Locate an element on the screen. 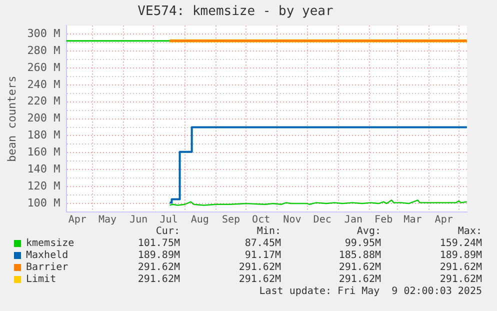 The width and height of the screenshot is (497, 311). x-tick-label: Aug is located at coordinates (199, 220).